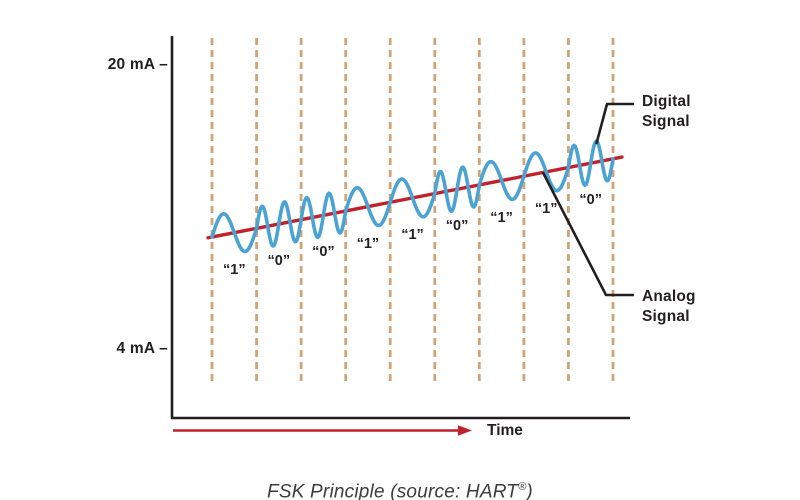 The width and height of the screenshot is (800, 500). I want to click on analog-signal-line, so click(415, 197).